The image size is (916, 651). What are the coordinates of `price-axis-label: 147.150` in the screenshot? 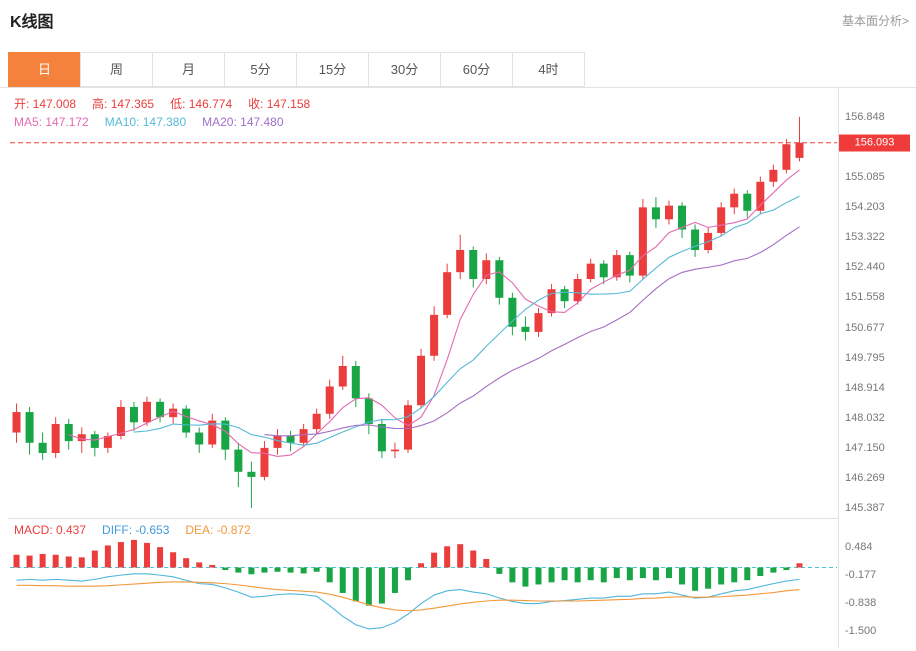 It's located at (865, 447).